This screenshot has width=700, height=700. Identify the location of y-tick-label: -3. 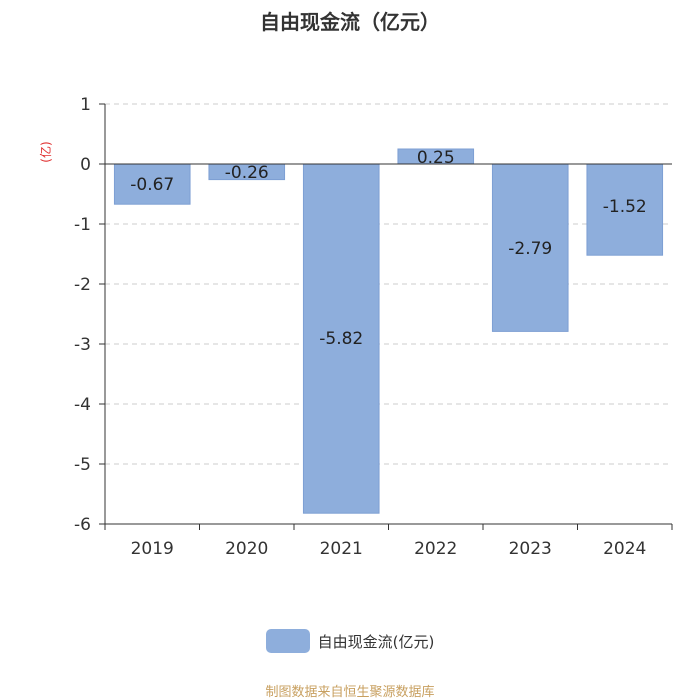
(82, 345).